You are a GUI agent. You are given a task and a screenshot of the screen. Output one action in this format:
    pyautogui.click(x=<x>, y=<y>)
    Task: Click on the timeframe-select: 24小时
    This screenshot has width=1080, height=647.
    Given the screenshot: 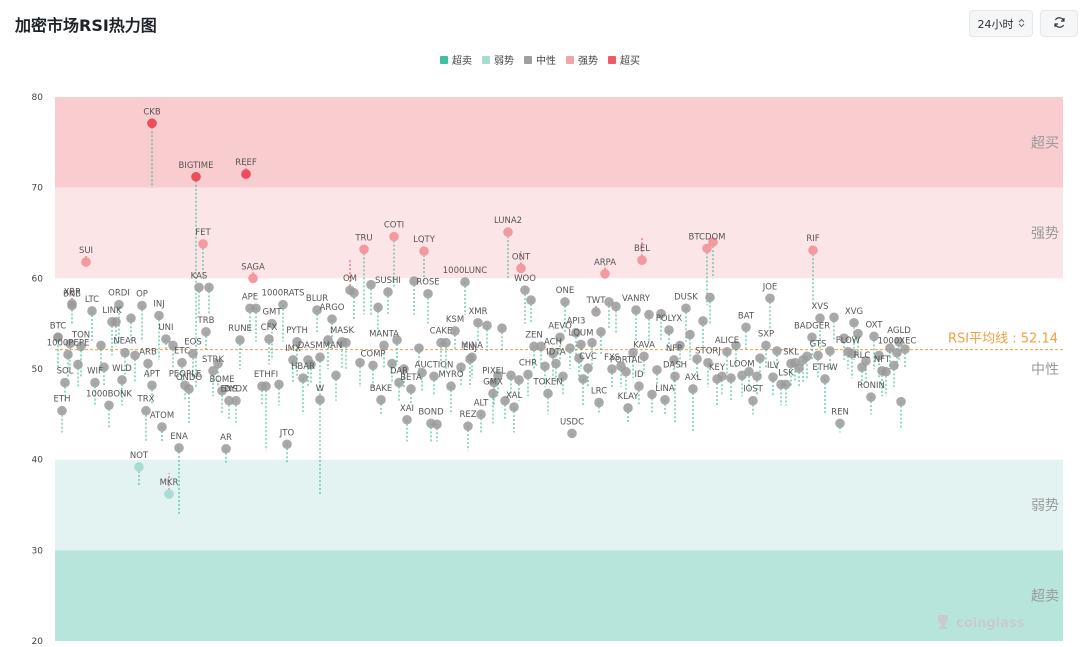 What is the action you would take?
    pyautogui.click(x=1001, y=23)
    